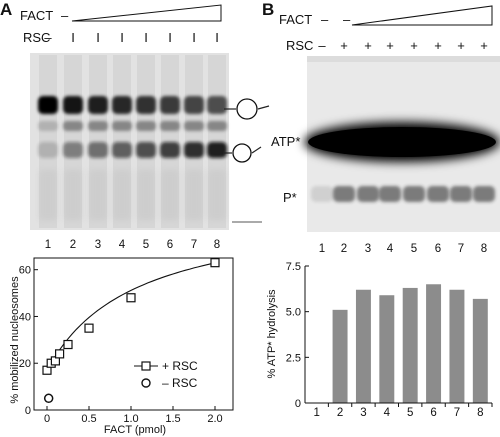 The height and width of the screenshot is (437, 500). Describe the element at coordinates (98, 245) in the screenshot. I see `lane-number: 3` at that location.